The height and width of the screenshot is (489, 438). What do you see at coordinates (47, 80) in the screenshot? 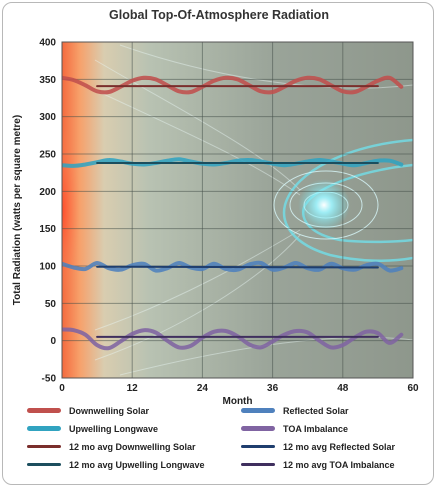
I see `y-tick-label: 350` at bounding box center [47, 80].